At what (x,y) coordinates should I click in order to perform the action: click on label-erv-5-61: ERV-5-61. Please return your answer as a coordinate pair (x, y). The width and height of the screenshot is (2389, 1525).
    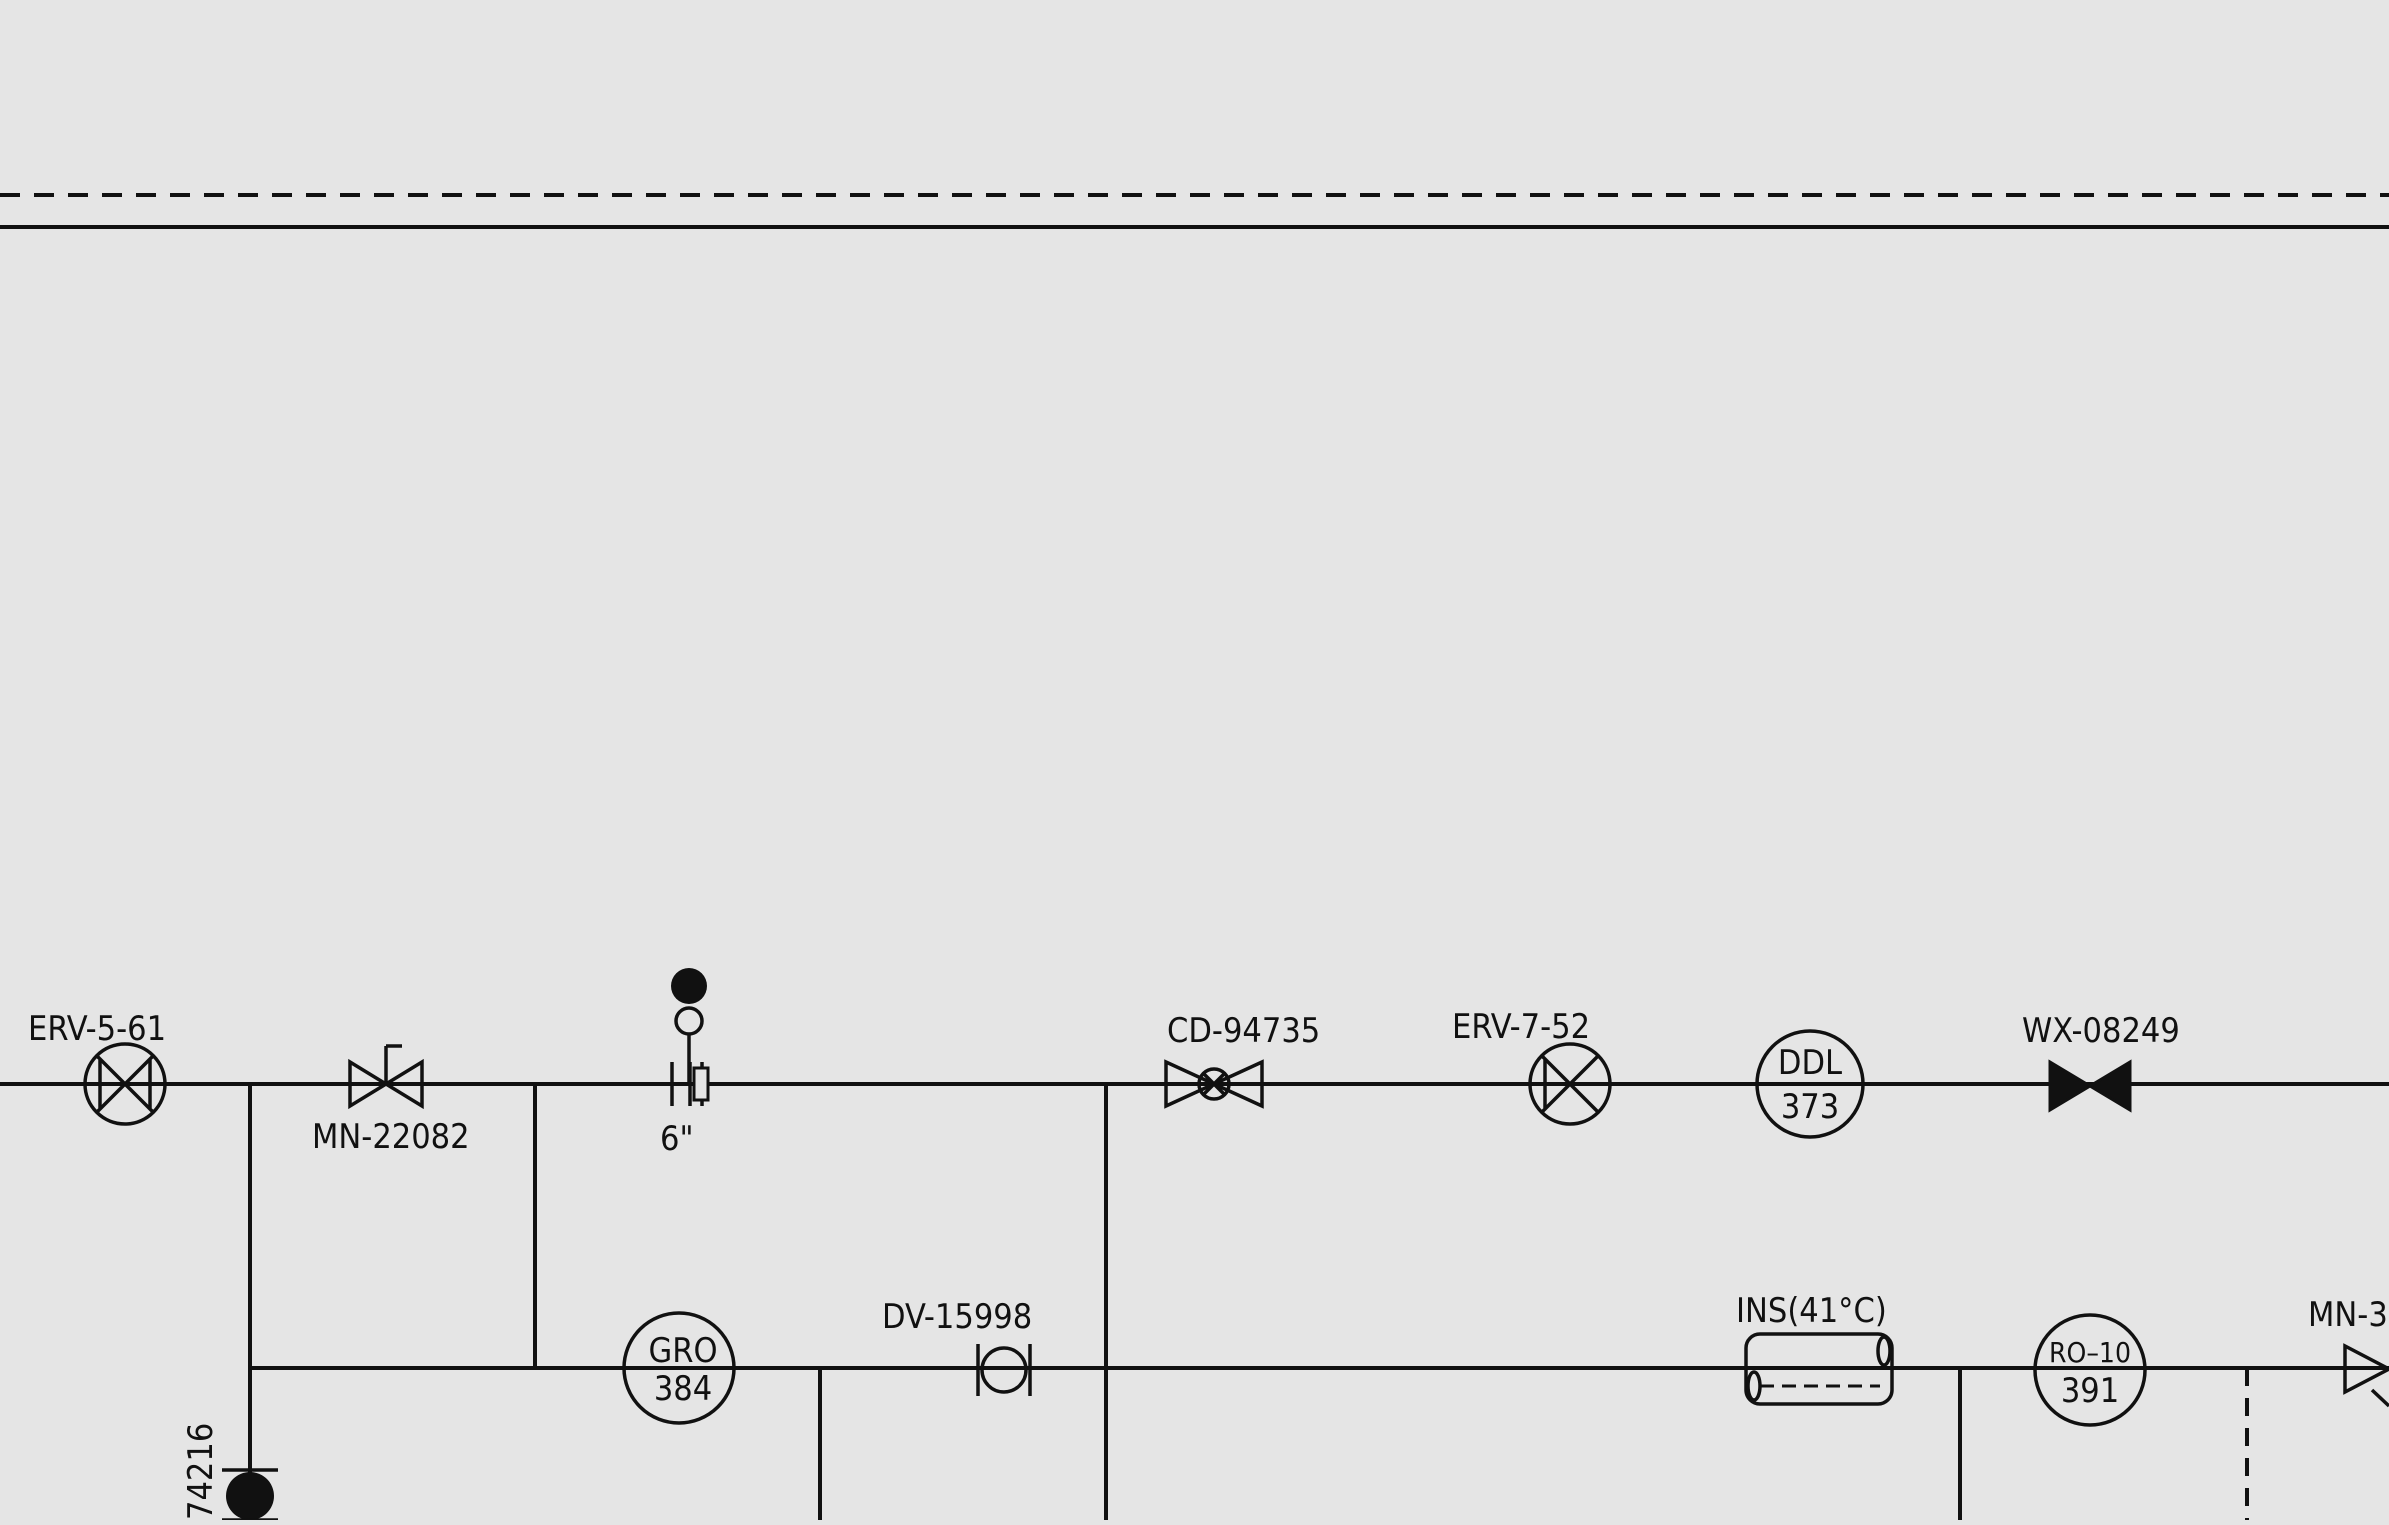
    Looking at the image, I should click on (97, 1029).